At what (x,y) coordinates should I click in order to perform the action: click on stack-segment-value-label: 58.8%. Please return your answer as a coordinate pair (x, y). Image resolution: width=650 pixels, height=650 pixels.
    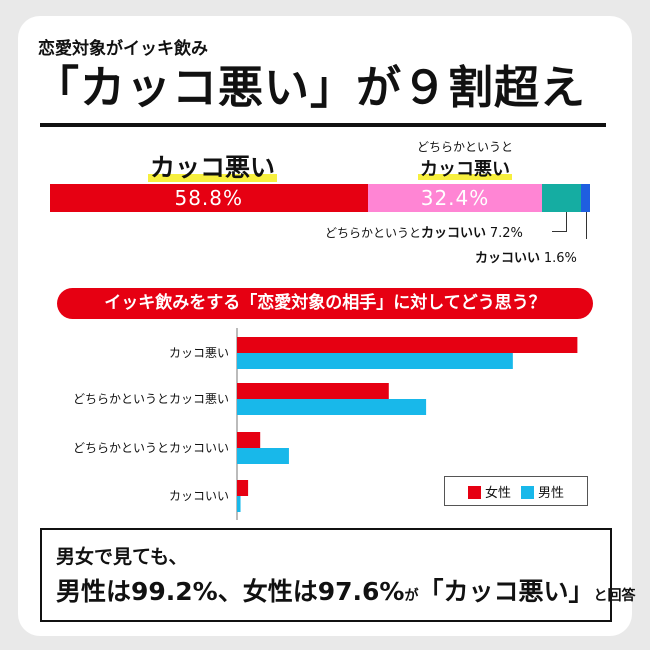
    Looking at the image, I should click on (209, 198).